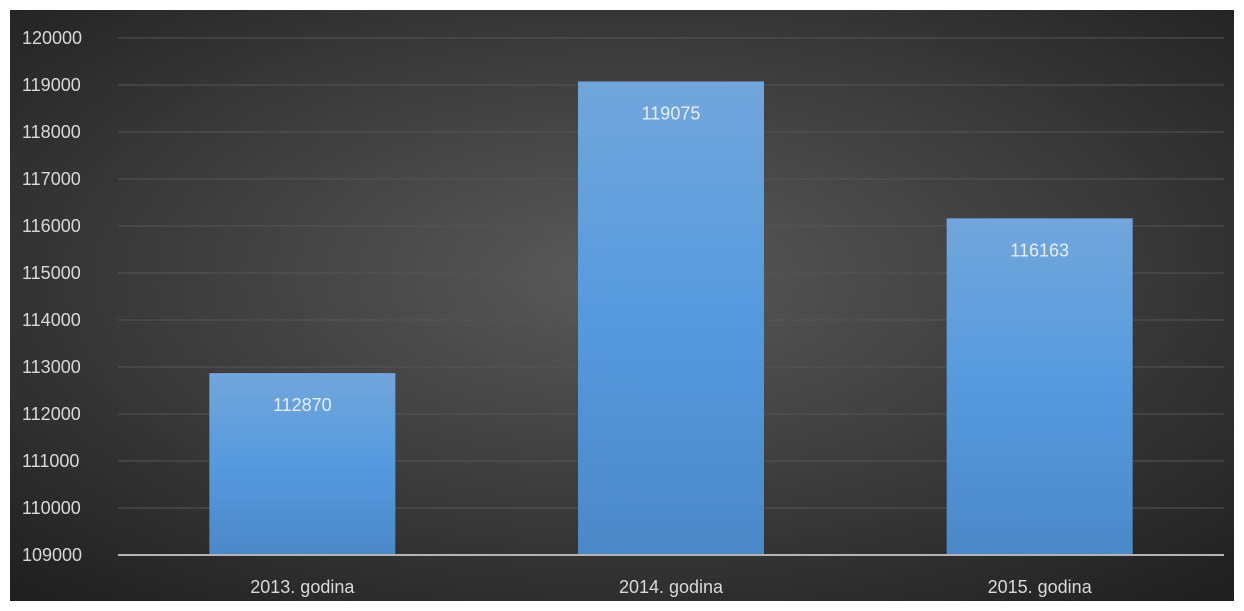 The width and height of the screenshot is (1244, 611). I want to click on x-tick-label: 2013. godina, so click(302, 587).